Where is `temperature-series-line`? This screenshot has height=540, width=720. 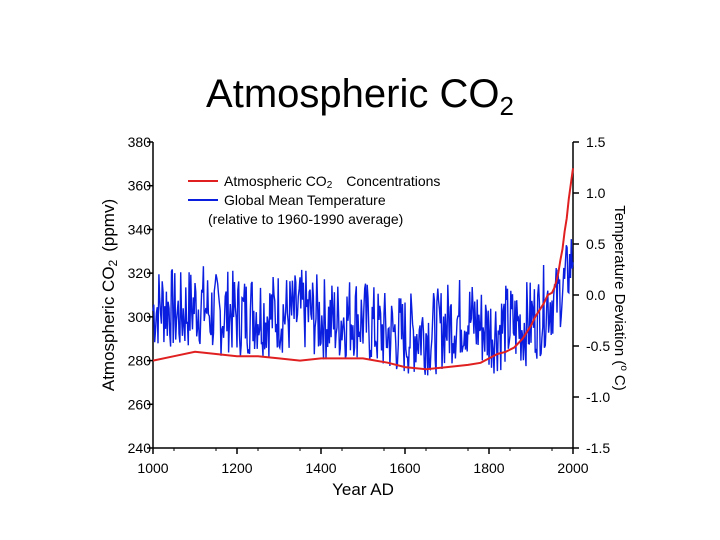 temperature-series-line is located at coordinates (363, 307).